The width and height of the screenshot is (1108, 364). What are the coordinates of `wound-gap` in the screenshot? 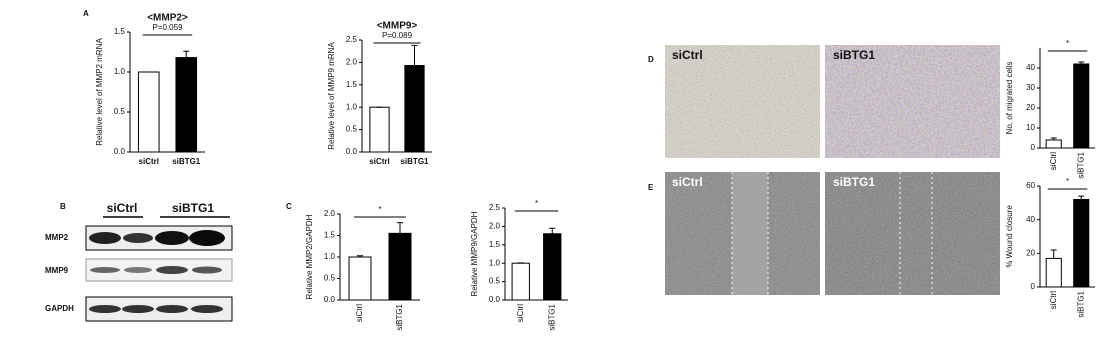 It's located at (750, 233).